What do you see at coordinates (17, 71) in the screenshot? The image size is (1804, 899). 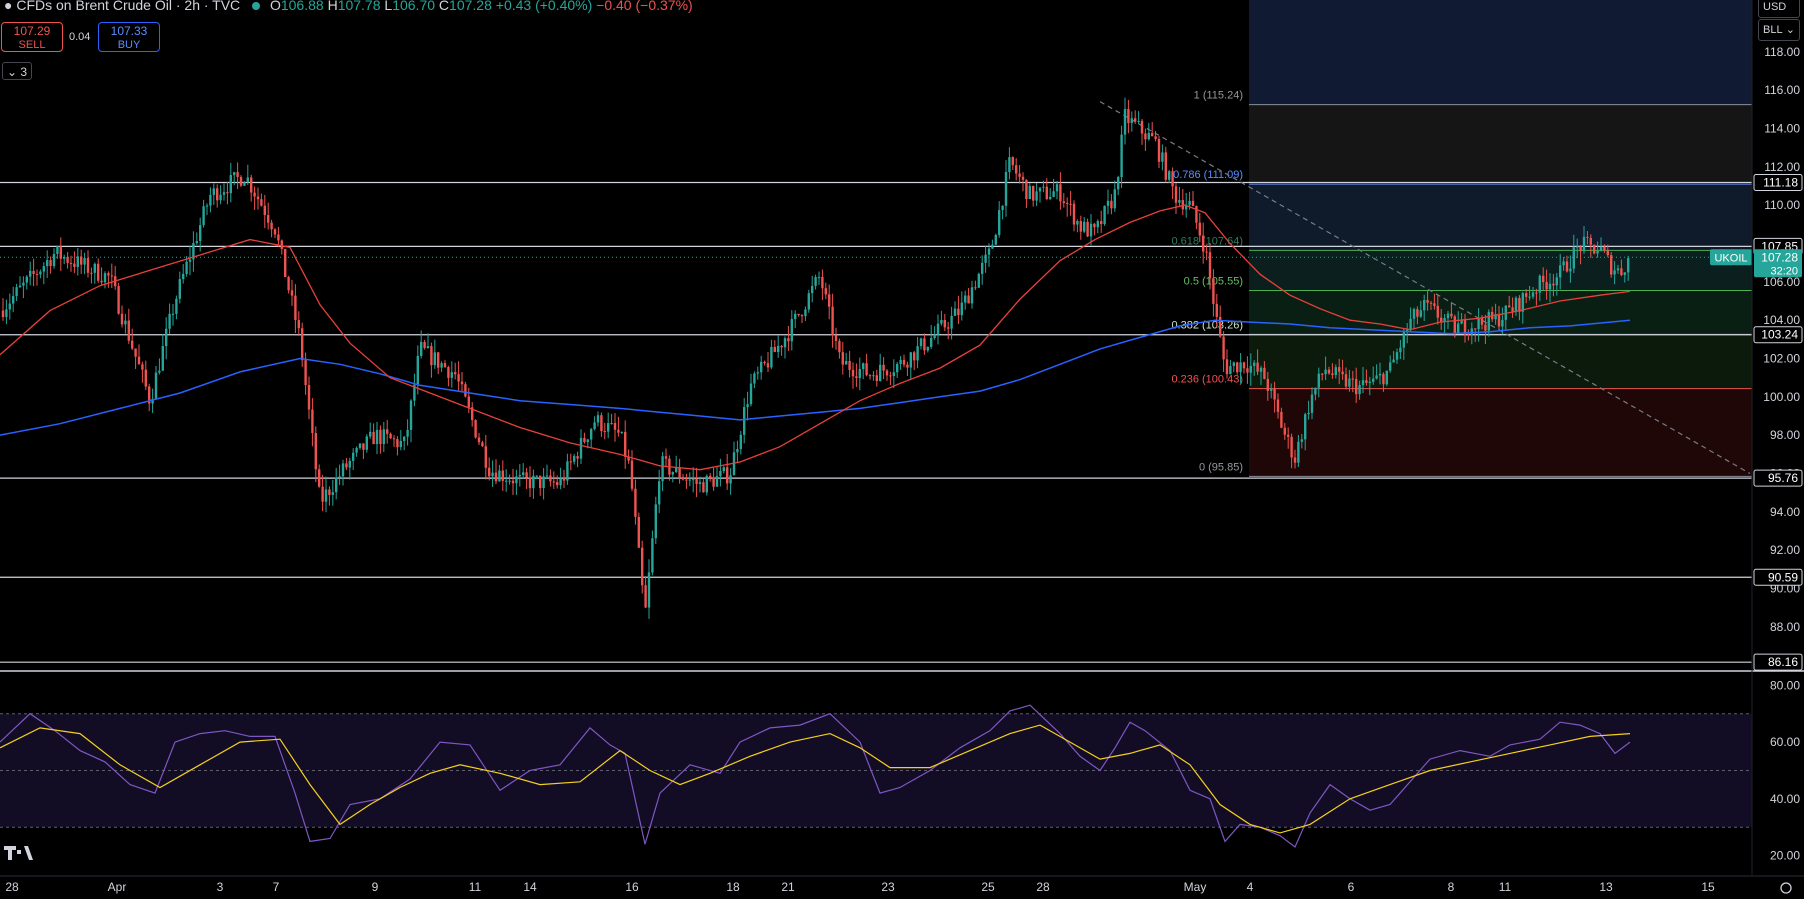 I see `indicators-toggle-button: ⌄ 3` at bounding box center [17, 71].